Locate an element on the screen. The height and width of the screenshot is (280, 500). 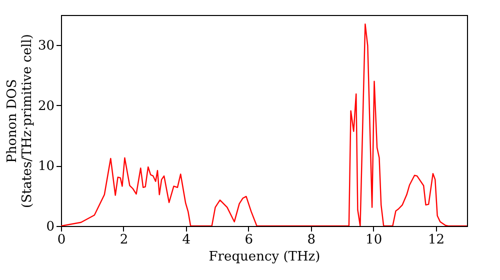
x-tick-label: 8 is located at coordinates (311, 240).